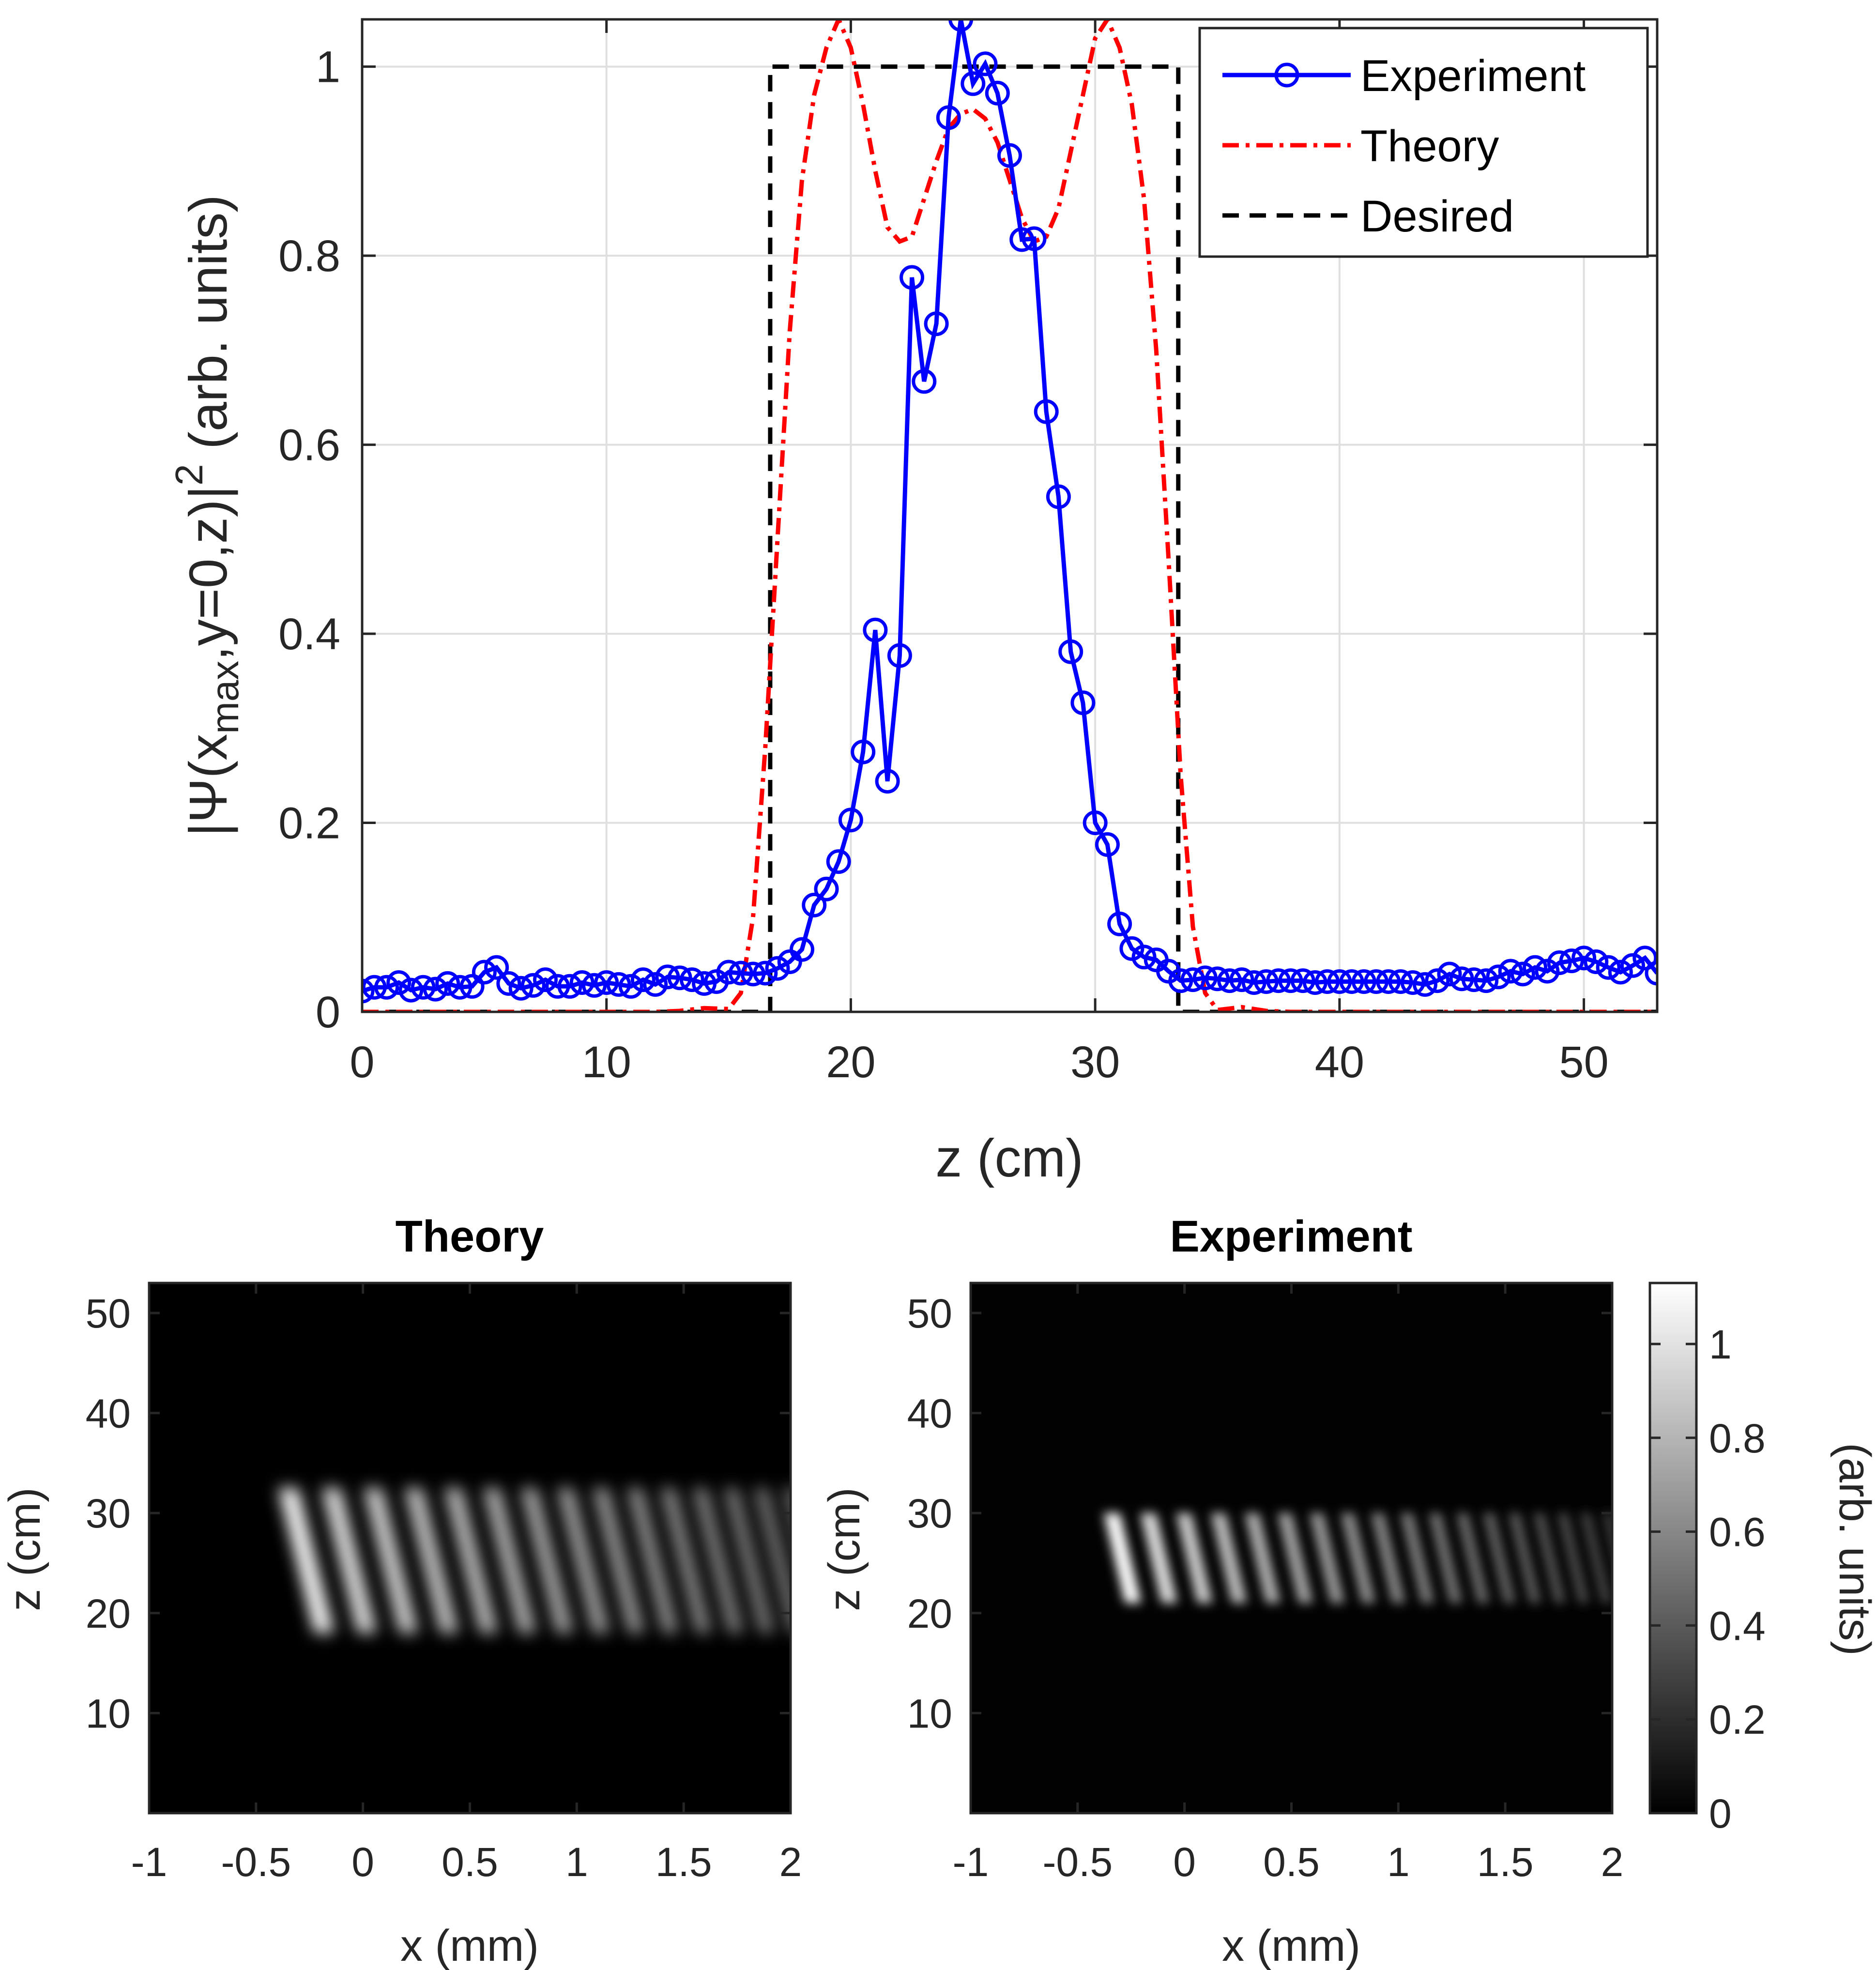  What do you see at coordinates (328, 1012) in the screenshot?
I see `ytick-label-0: 0` at bounding box center [328, 1012].